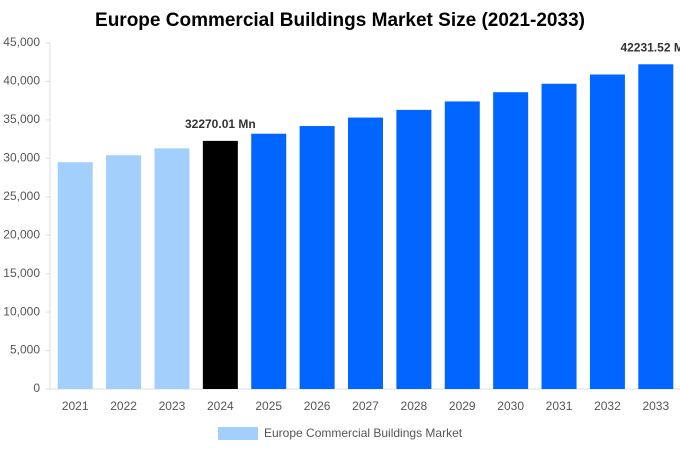  I want to click on x-tick-label: 2023, so click(172, 406).